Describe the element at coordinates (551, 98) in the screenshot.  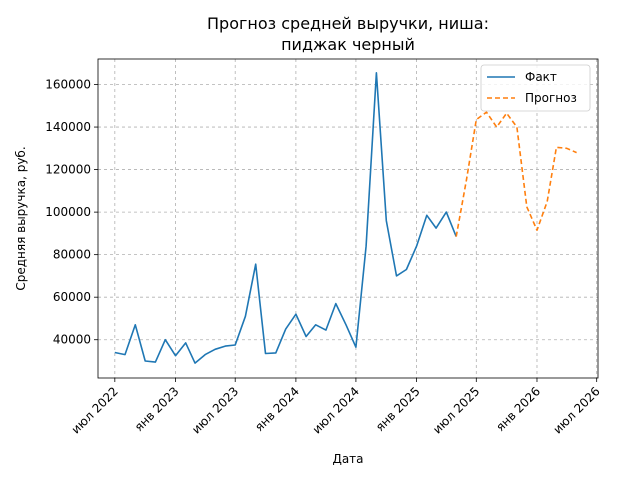
I see `legend-label-forecast: Прогноз` at that location.